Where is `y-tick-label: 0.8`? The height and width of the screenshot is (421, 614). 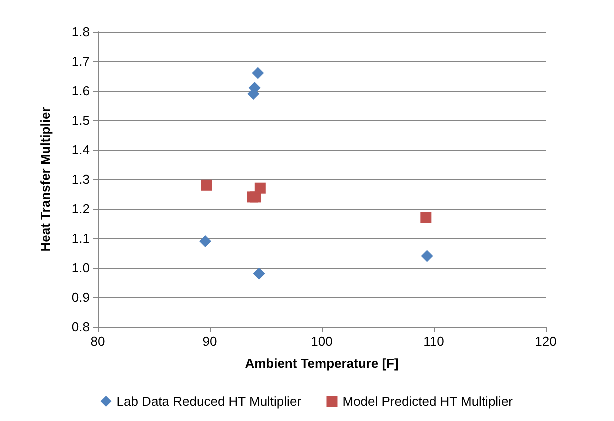
y-tick-label: 0.8 is located at coordinates (81, 327).